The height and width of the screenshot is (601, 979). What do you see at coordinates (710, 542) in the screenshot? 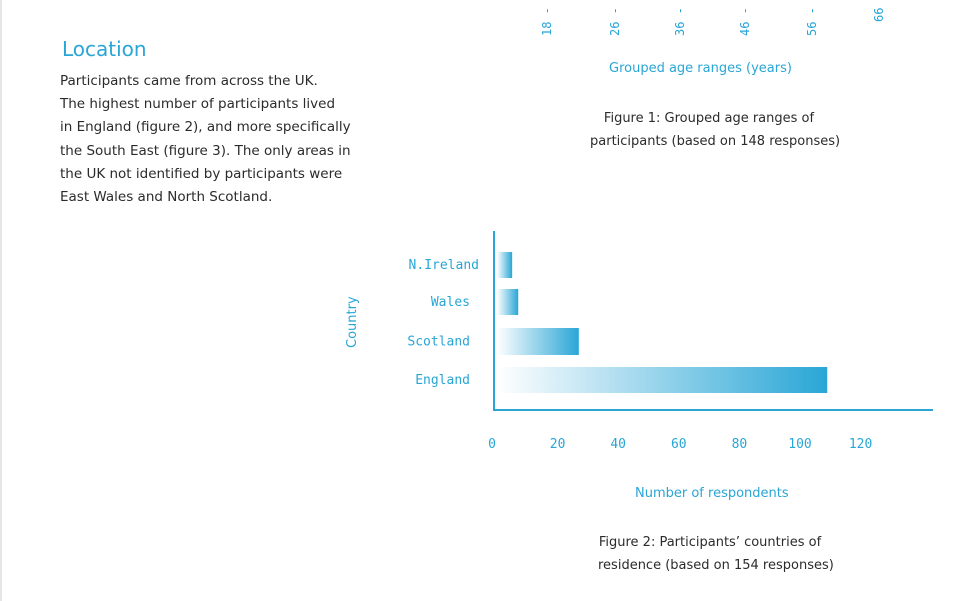
I see `caption-line: Figure 2: Participants’ countries of` at bounding box center [710, 542].